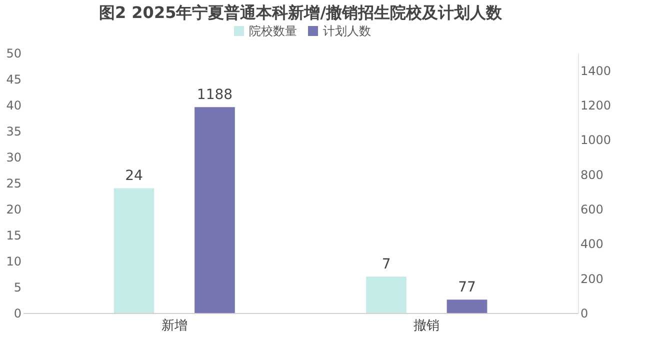 This screenshot has width=648, height=361. Describe the element at coordinates (18, 313) in the screenshot. I see `y-tick-label: 0` at that location.